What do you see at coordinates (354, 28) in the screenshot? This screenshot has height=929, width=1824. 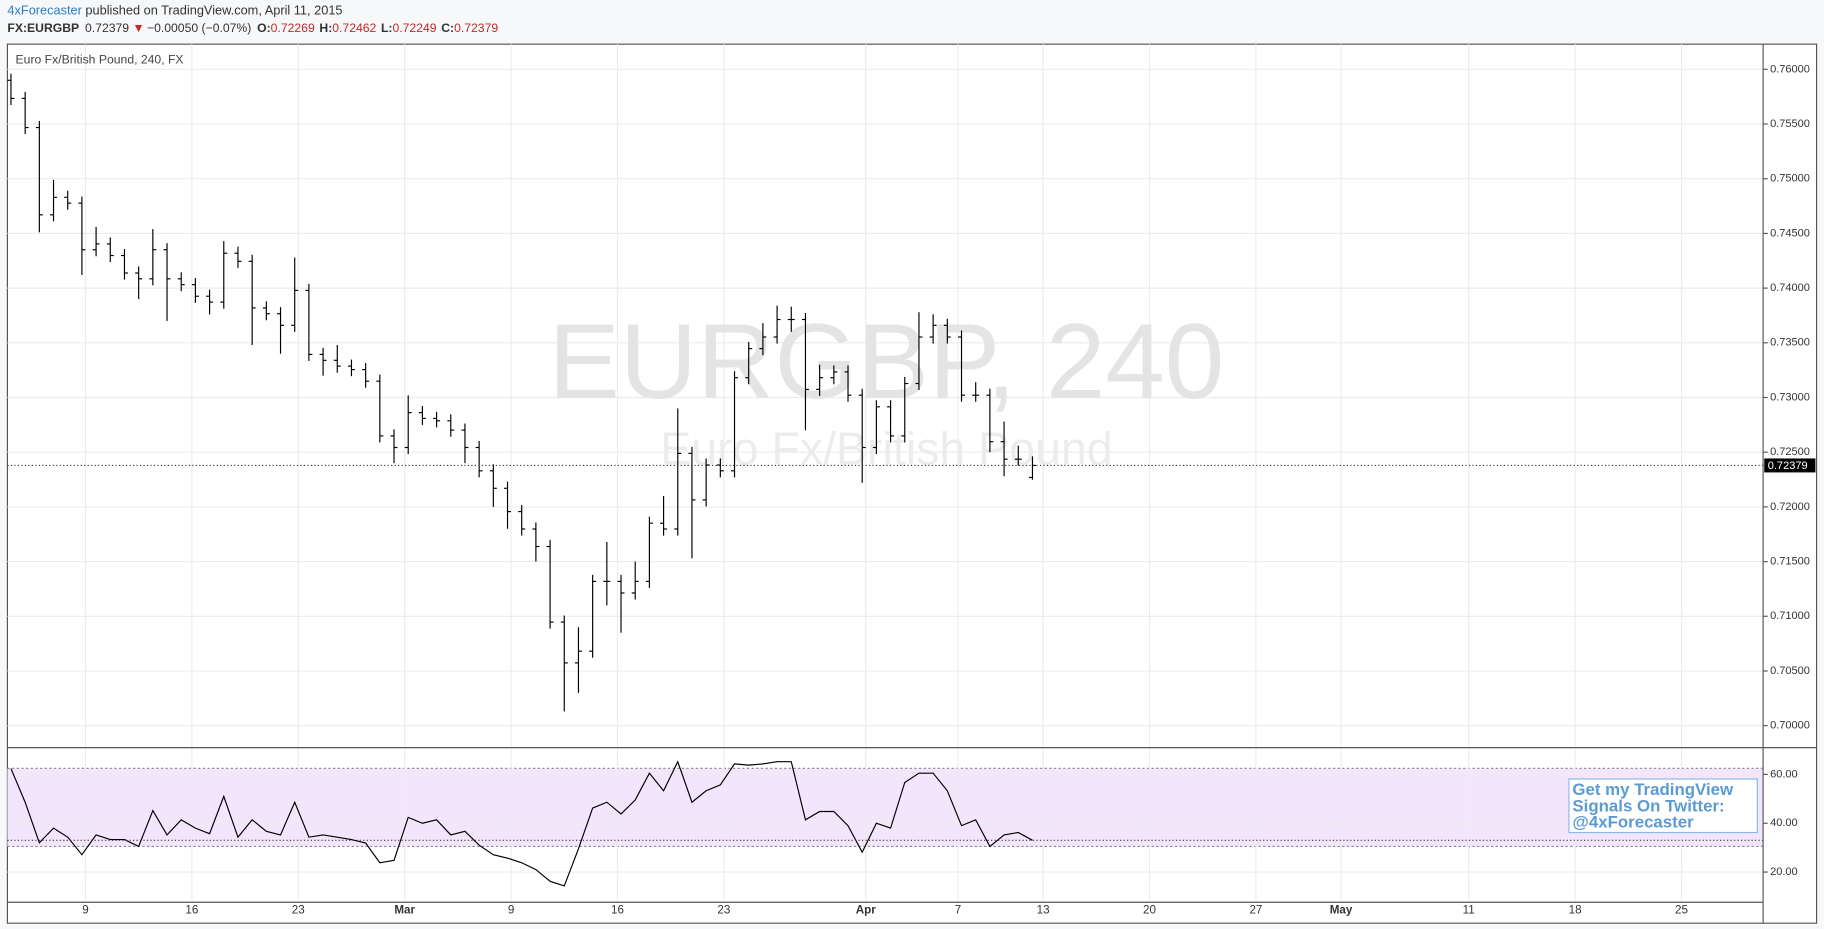 I see `h: 0.72462` at bounding box center [354, 28].